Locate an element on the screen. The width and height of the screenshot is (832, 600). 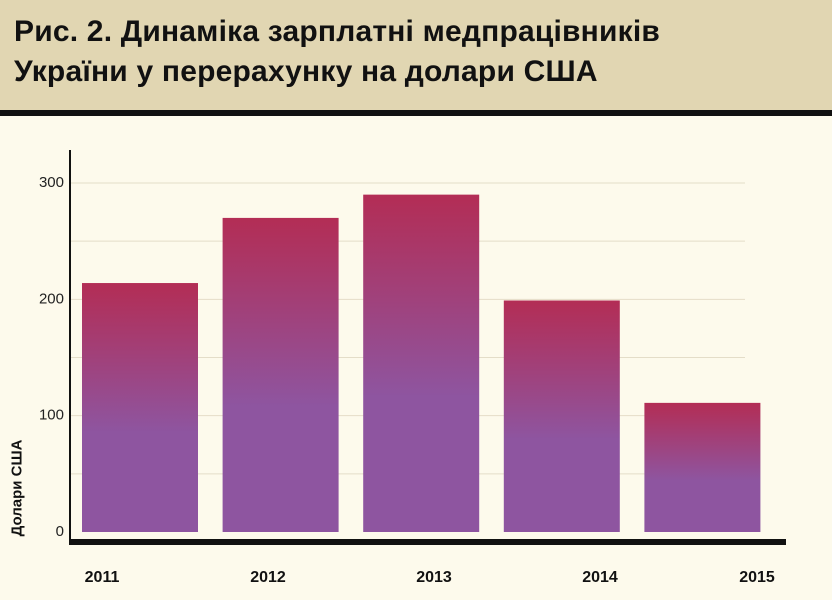
y-tick-labels: 0 100 200 300 is located at coordinates (51, 357).